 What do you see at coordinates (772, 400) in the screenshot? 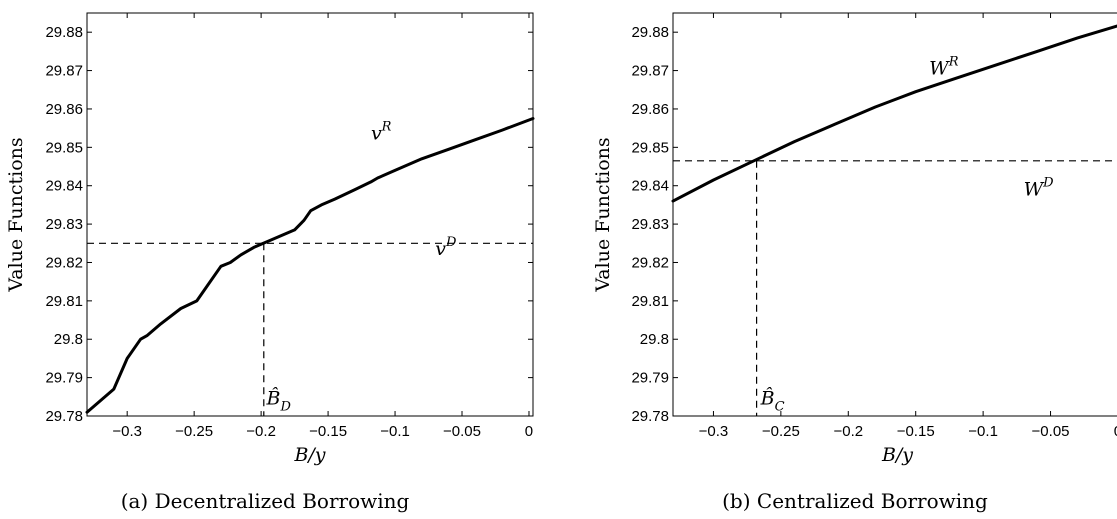
I see `threshold-marker-label: B̂C` at bounding box center [772, 400].